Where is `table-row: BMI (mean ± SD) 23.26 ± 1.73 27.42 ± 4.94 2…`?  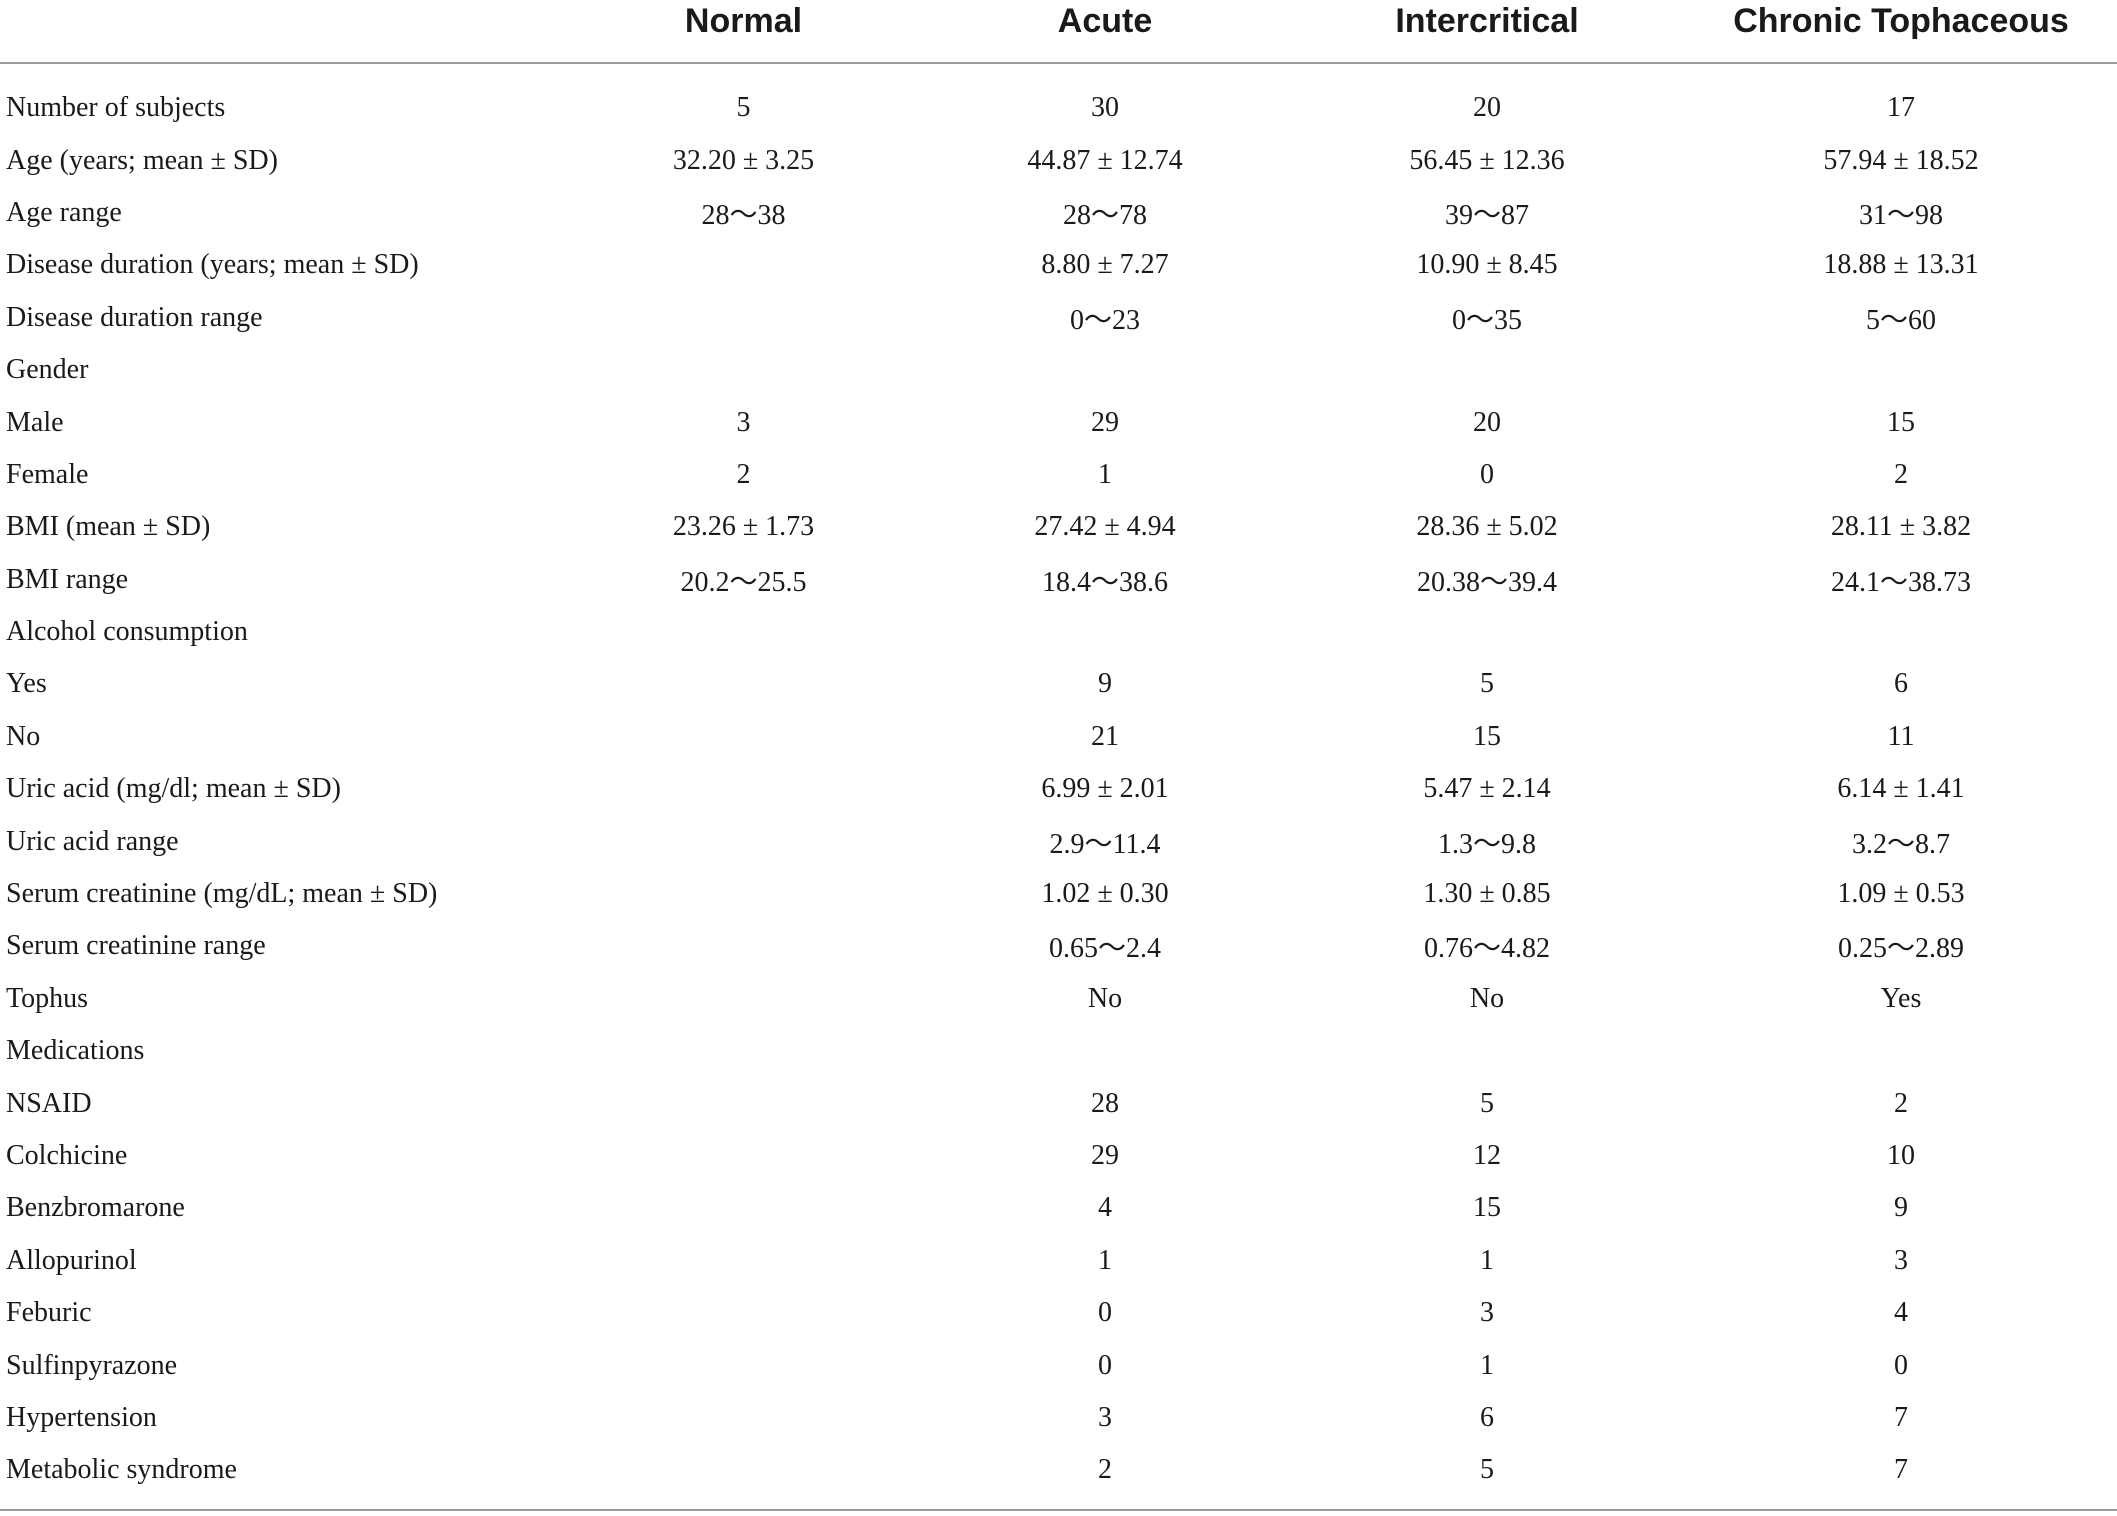
table-row: BMI (mean ± SD) 23.26 ± 1.73 27.42 ± 4.94 2… is located at coordinates (1058, 527).